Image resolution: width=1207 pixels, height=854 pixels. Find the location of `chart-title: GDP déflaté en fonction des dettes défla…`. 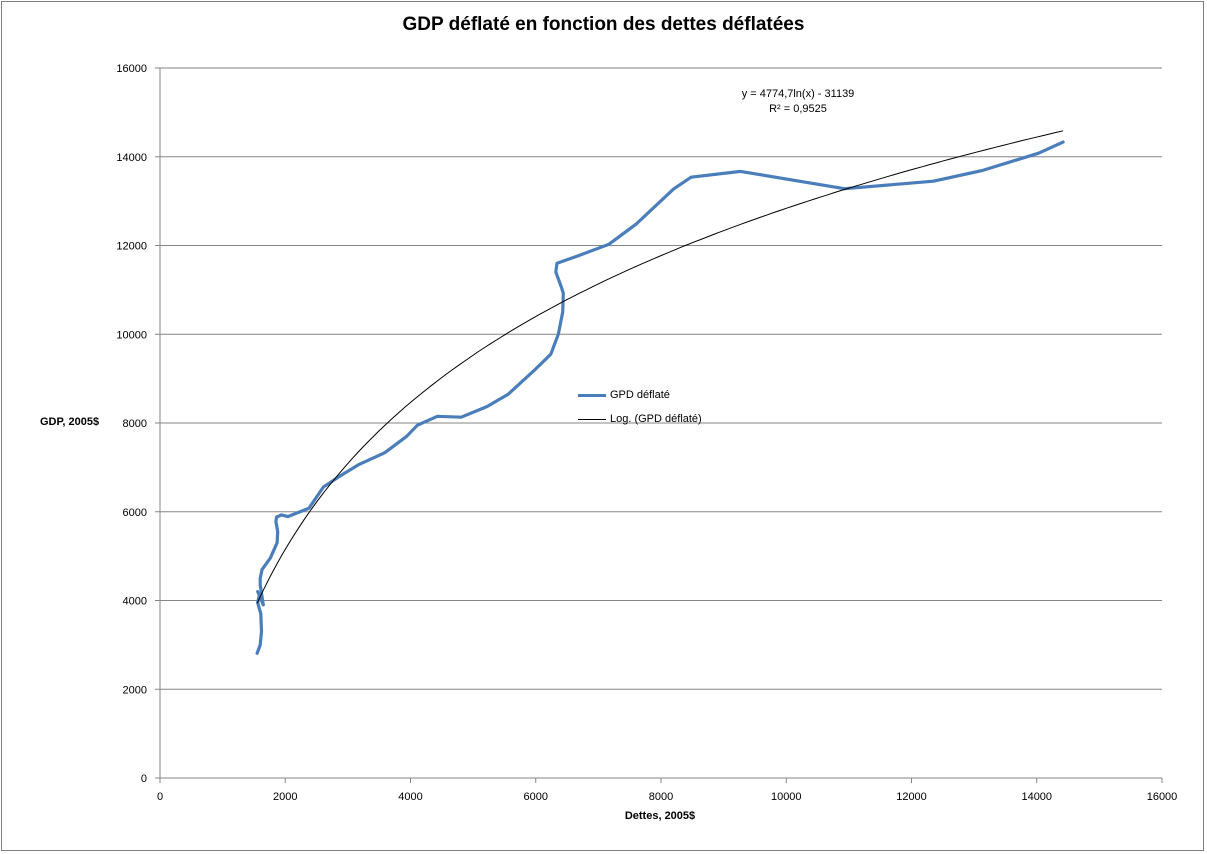

chart-title: GDP déflaté en fonction des dettes défla… is located at coordinates (603, 24).